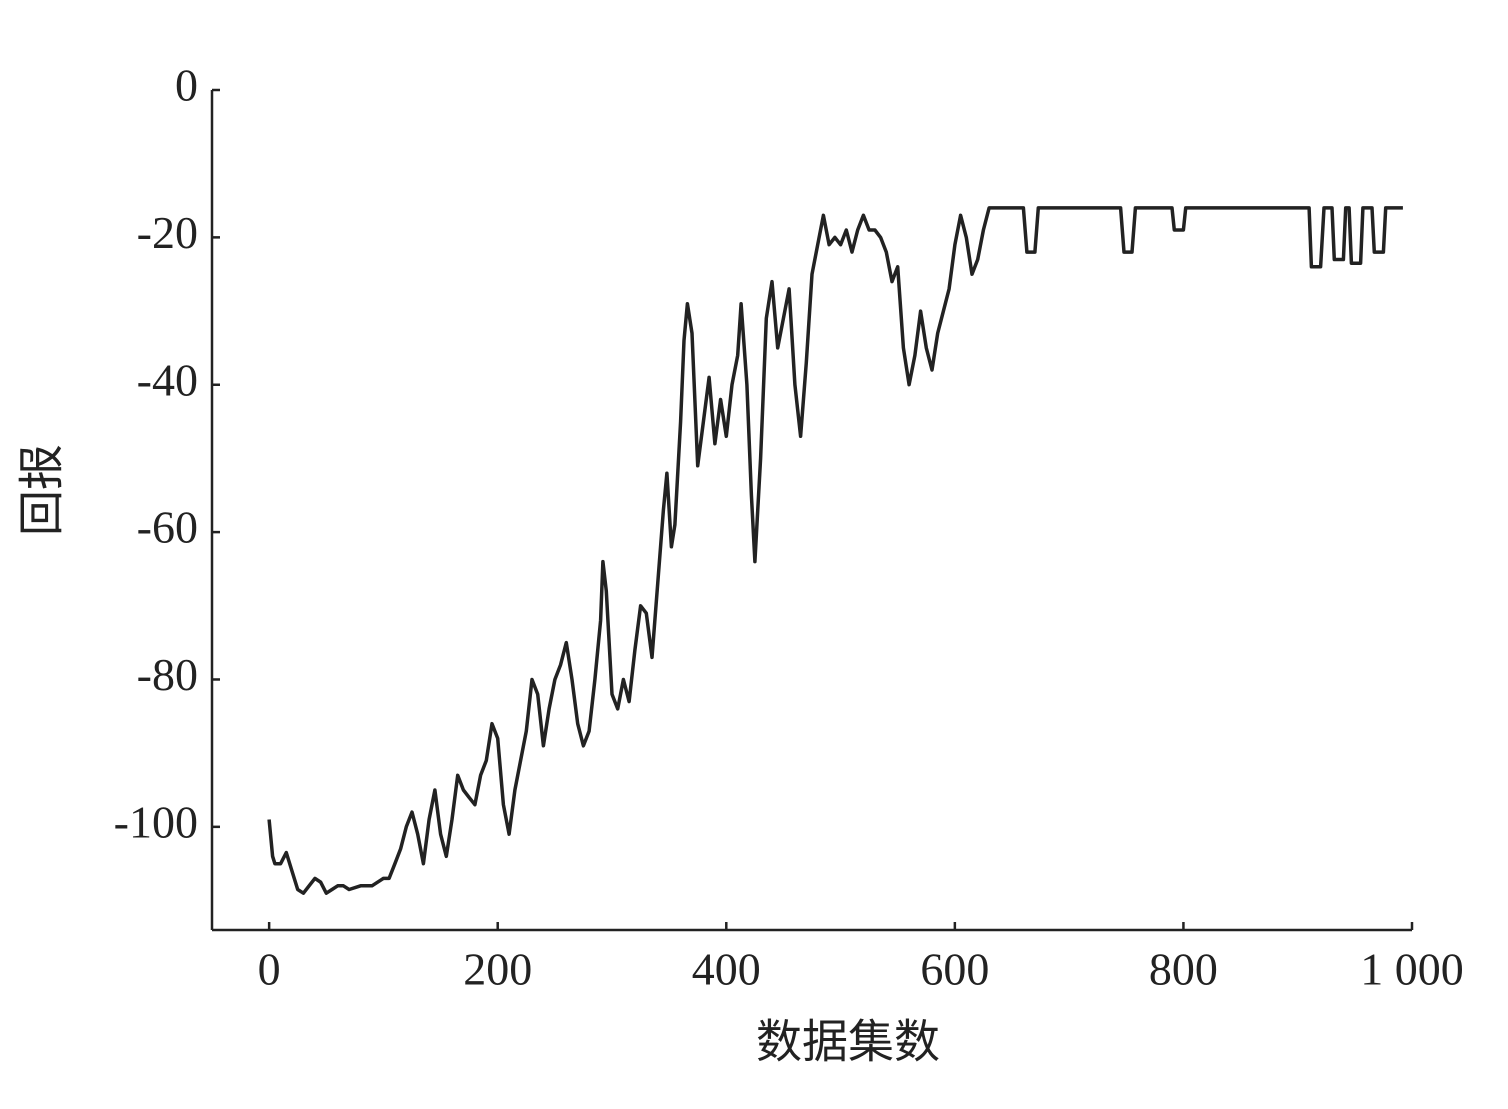 The height and width of the screenshot is (1109, 1508). What do you see at coordinates (167, 674) in the screenshot?
I see `y-tick-label: -80` at bounding box center [167, 674].